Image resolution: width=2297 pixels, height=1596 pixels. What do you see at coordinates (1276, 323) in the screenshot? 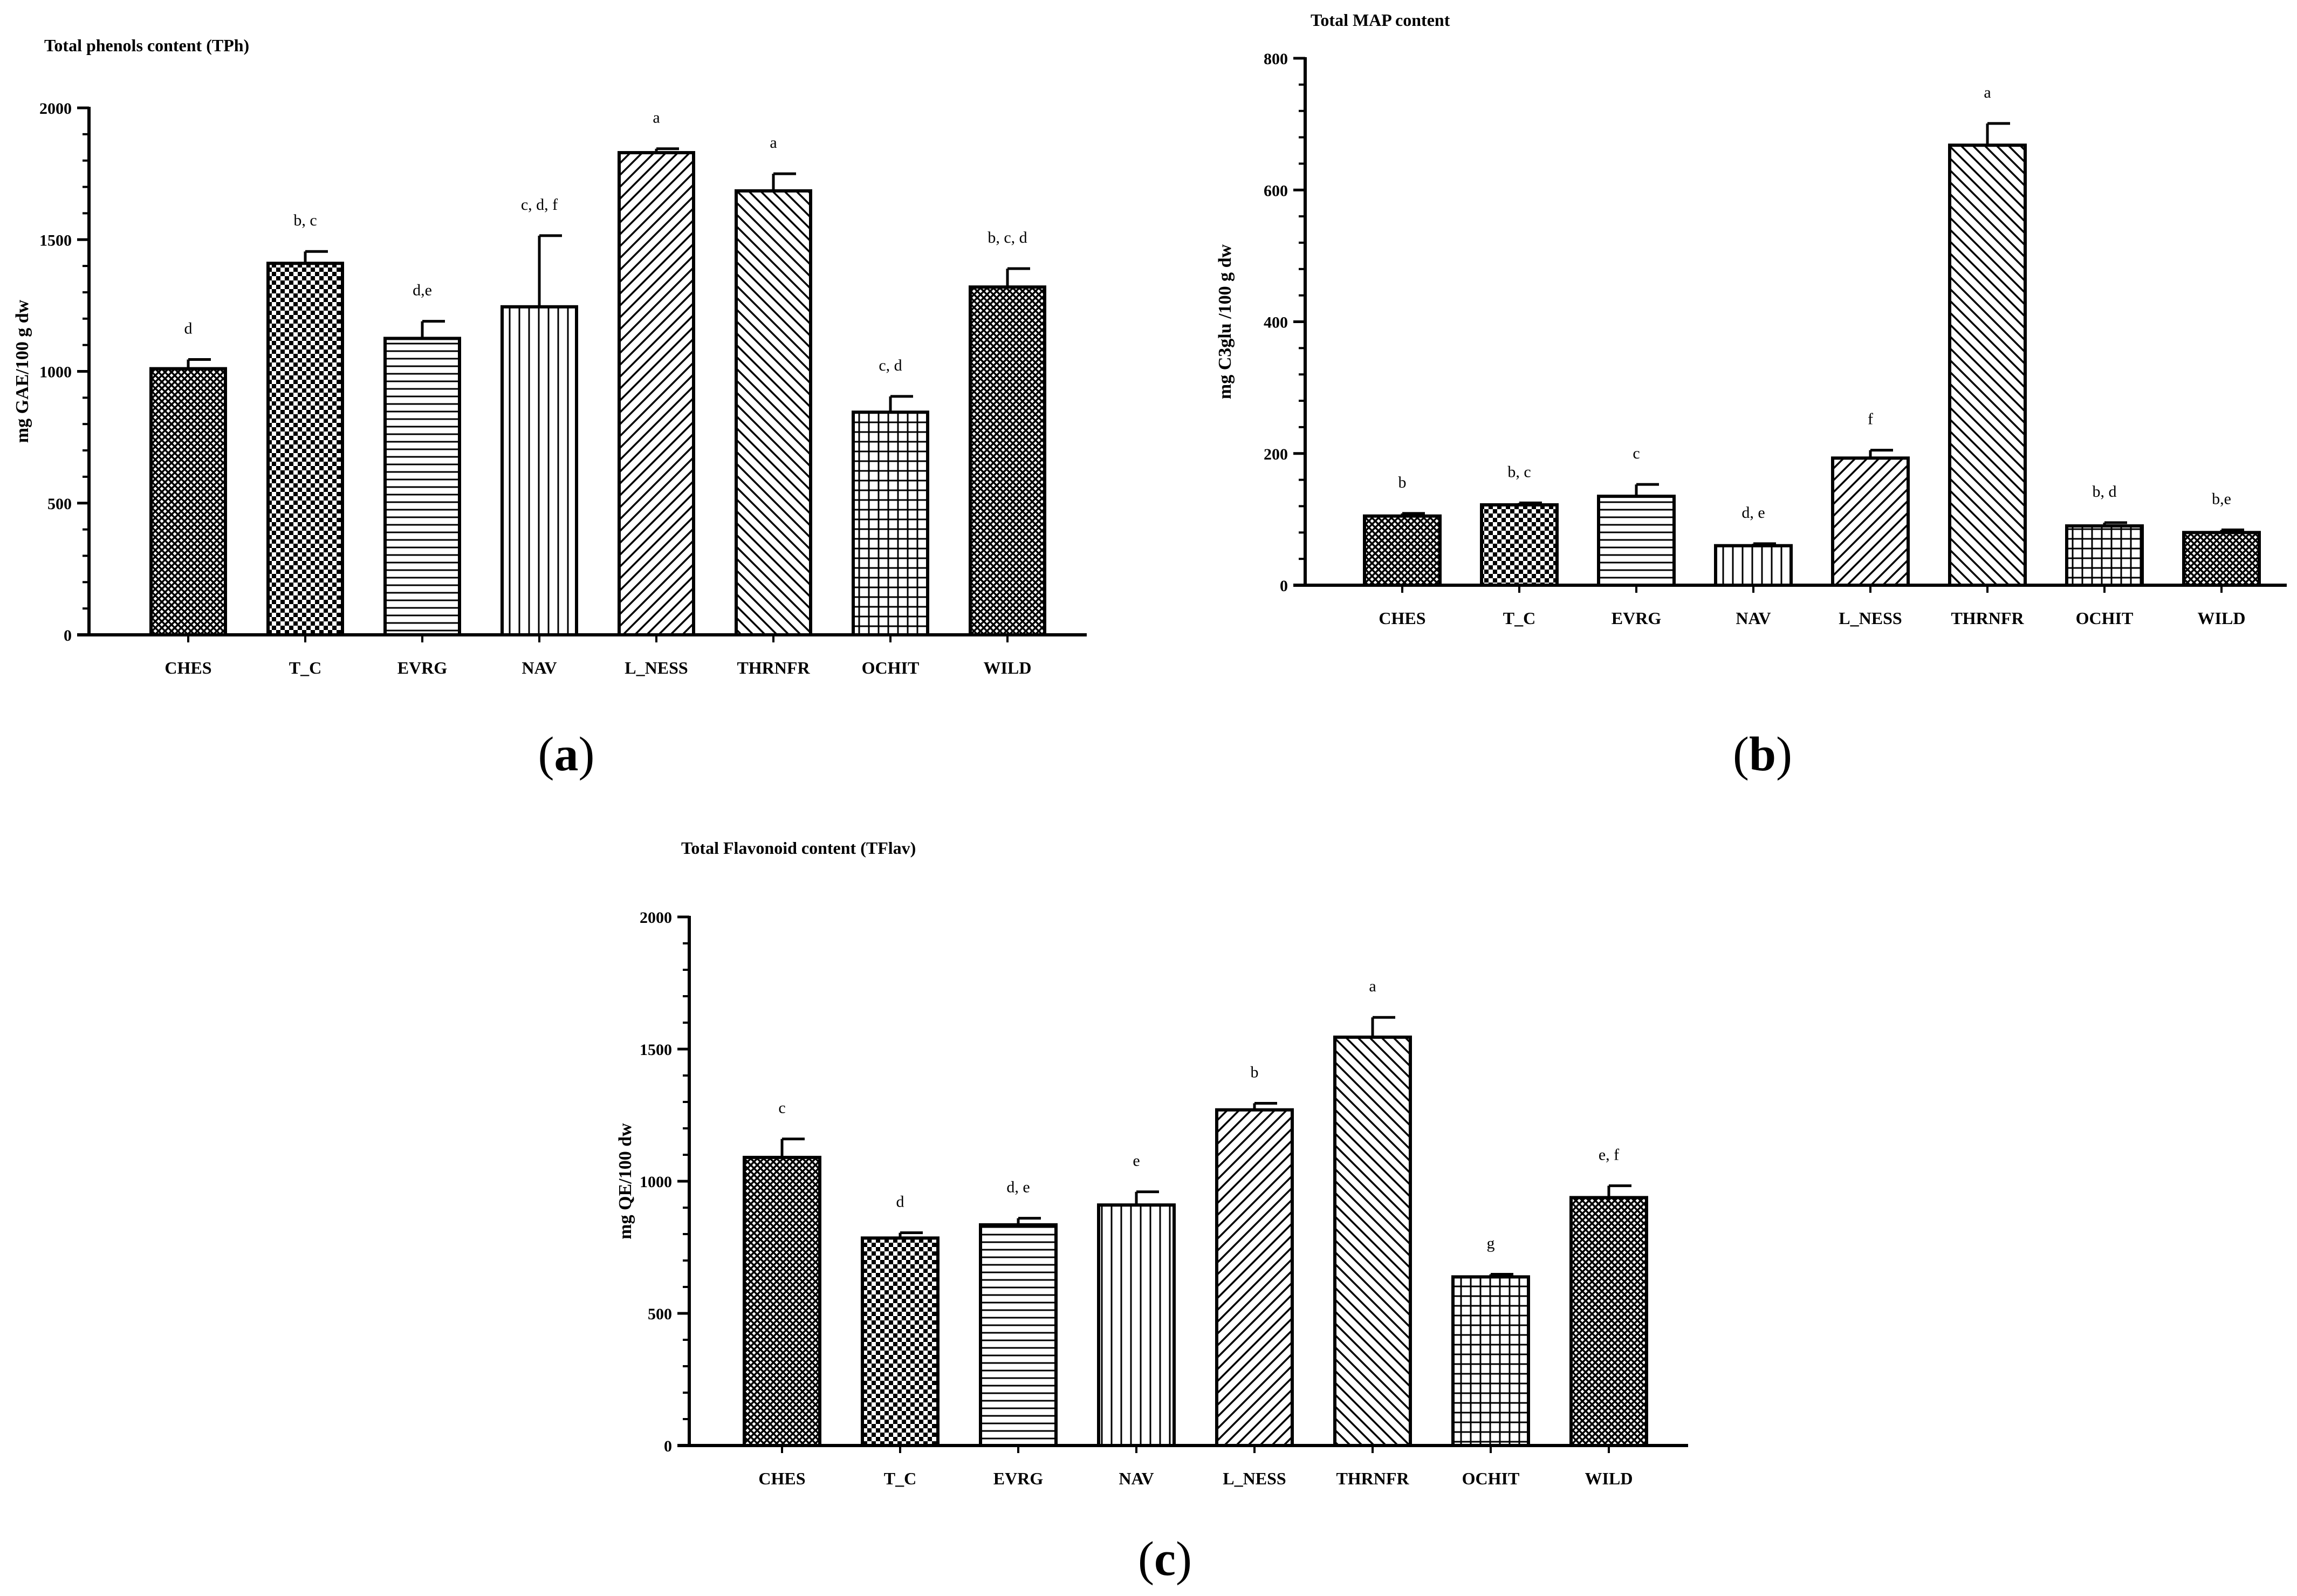
I see `y-tick-label: 400` at bounding box center [1276, 323].